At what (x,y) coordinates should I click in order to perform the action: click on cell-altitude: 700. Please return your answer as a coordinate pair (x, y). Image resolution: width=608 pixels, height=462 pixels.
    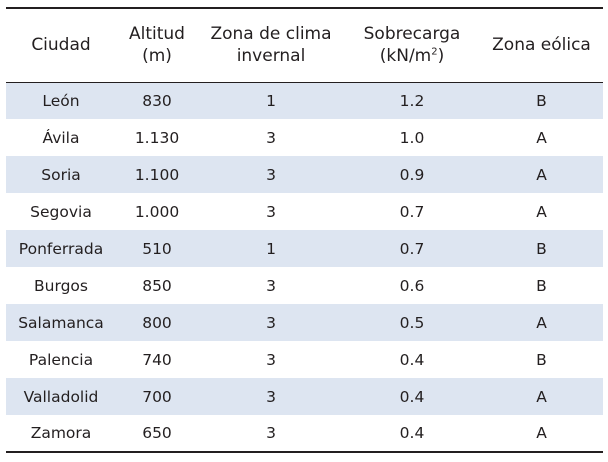
    Looking at the image, I should click on (157, 396).